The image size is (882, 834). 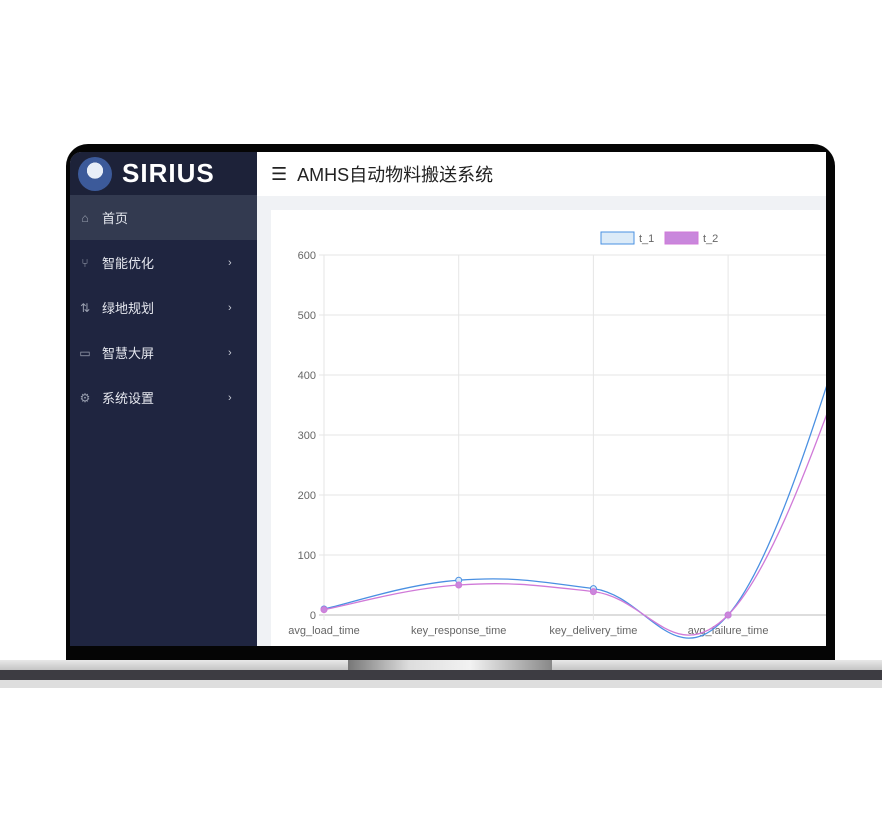 I want to click on header: ☰ AMHS自动物料搬送系统, so click(x=541, y=174).